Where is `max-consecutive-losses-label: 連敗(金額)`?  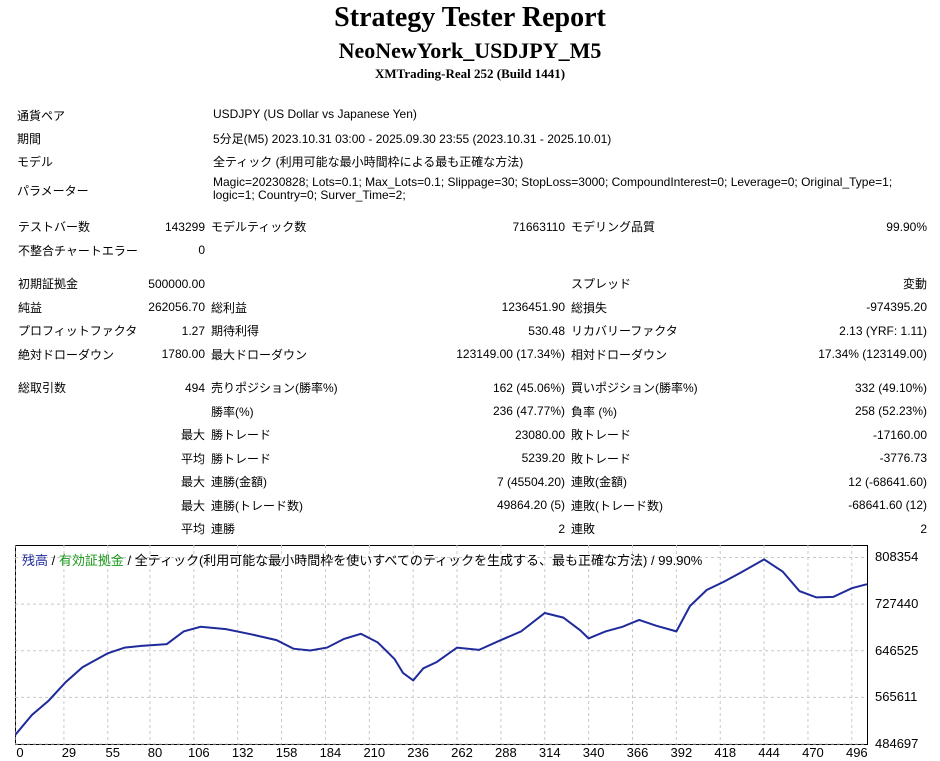 max-consecutive-losses-label: 連敗(金額) is located at coordinates (599, 482).